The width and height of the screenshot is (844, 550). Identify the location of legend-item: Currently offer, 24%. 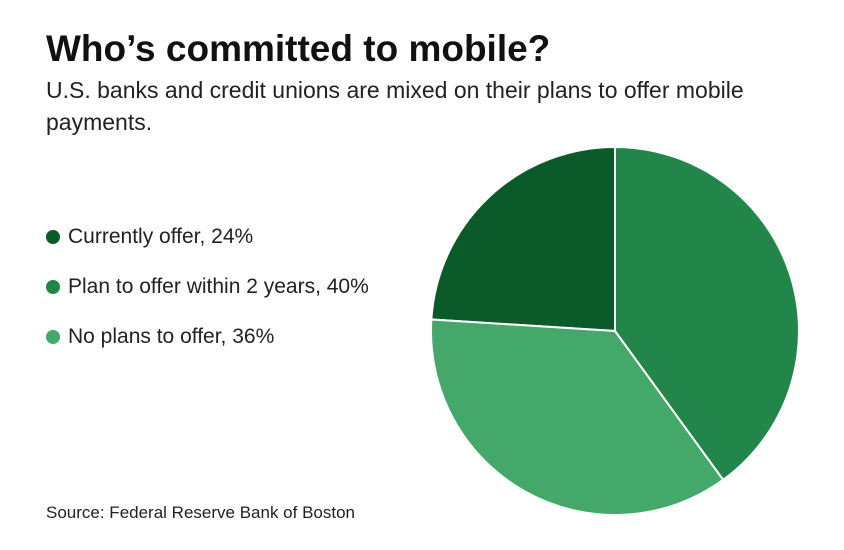
(207, 237).